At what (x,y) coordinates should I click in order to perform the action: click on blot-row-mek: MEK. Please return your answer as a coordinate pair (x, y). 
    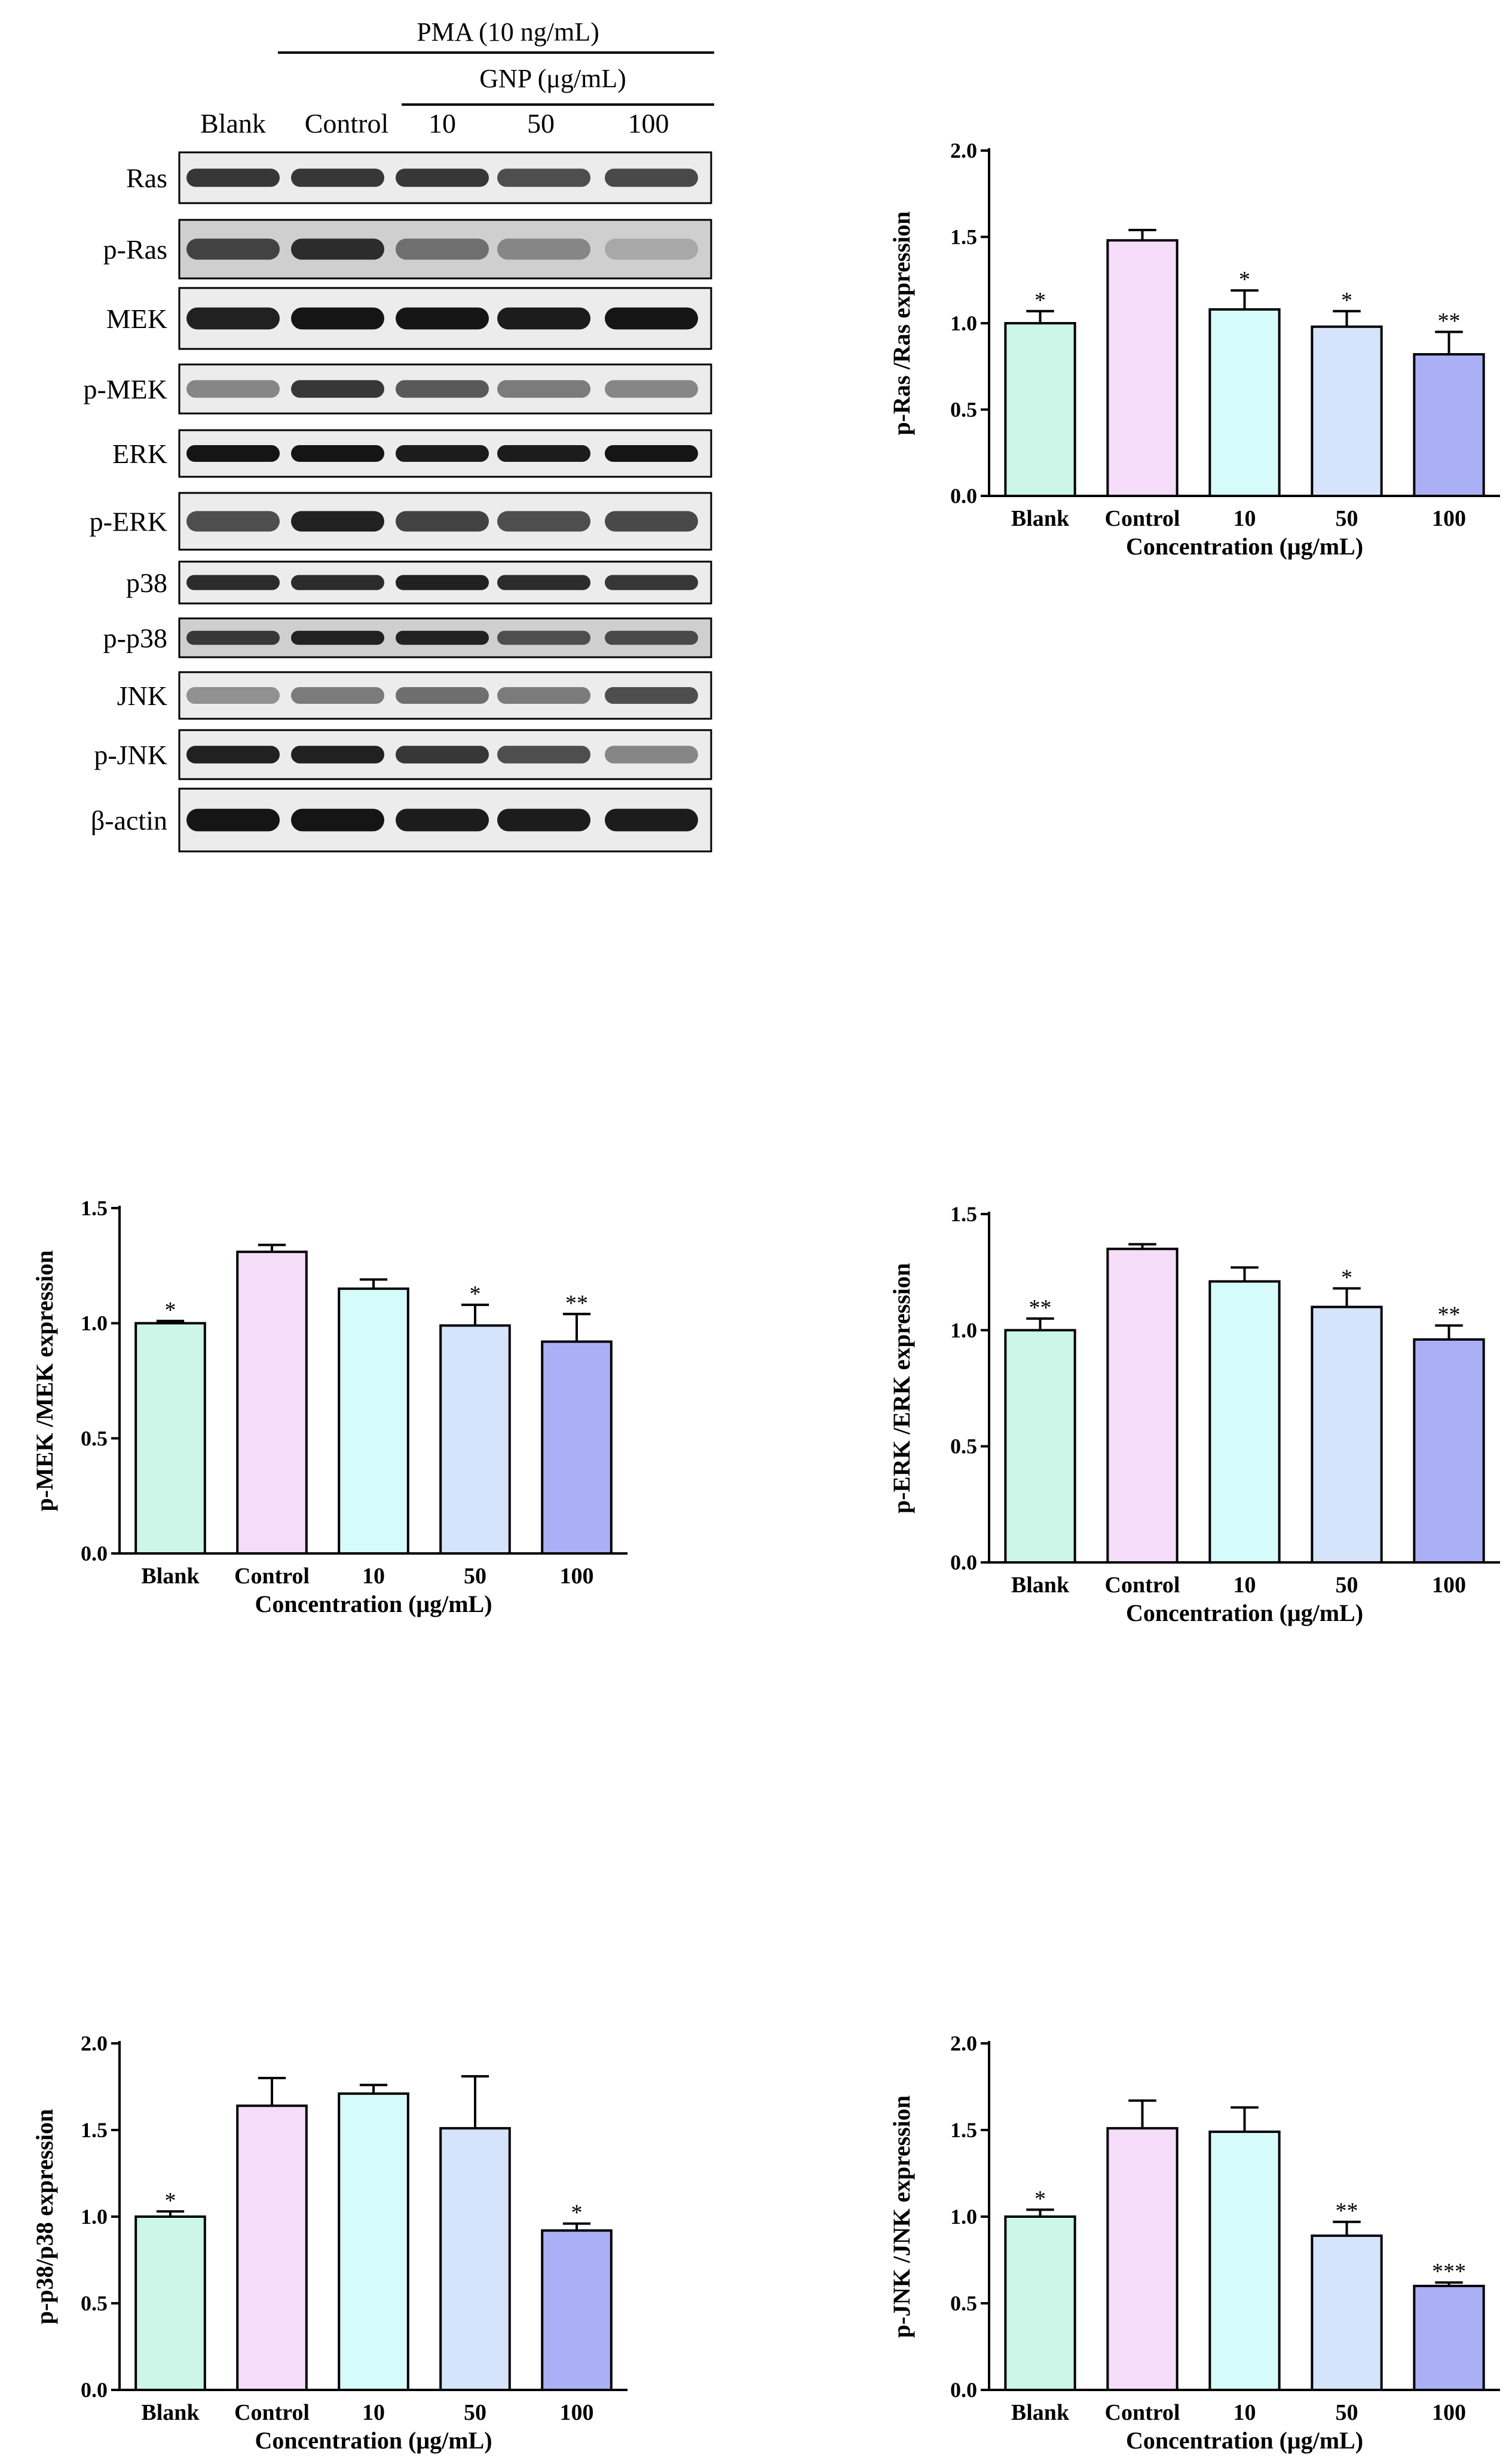
    Looking at the image, I should click on (409, 318).